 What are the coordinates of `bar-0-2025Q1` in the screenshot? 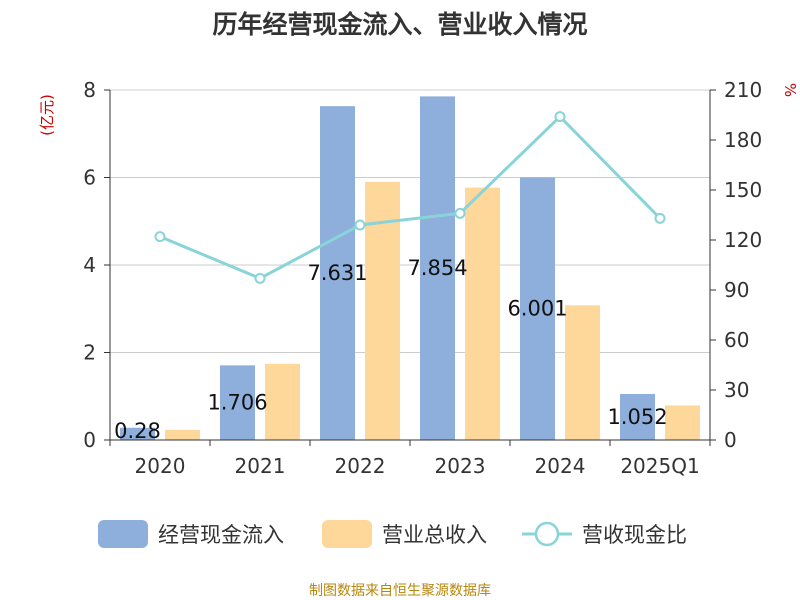 It's located at (637, 416).